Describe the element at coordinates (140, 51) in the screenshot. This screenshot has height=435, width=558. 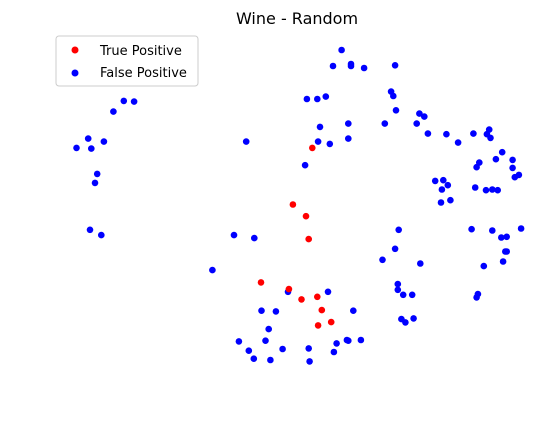
I see `legend-label-true-positive: True Positive` at that location.